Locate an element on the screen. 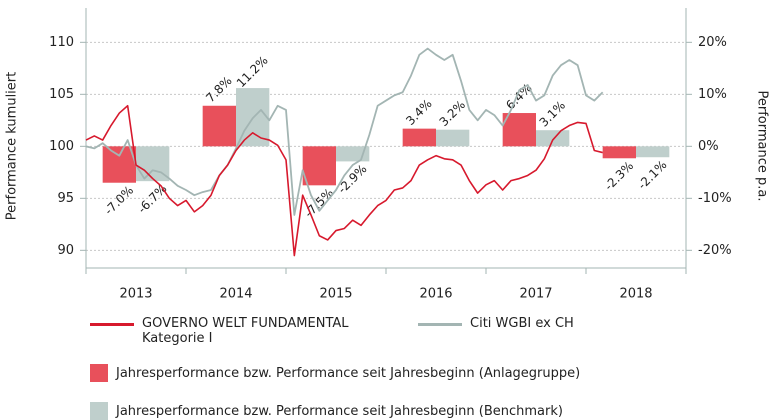  y-tick-label: 90 is located at coordinates (65, 250).